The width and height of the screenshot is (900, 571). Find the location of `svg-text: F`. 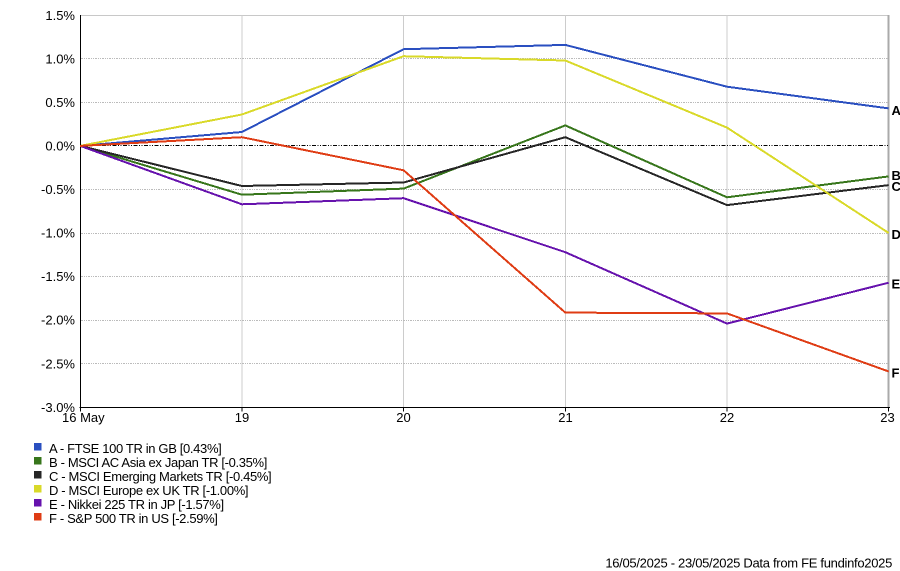

svg-text: F is located at coordinates (896, 373).